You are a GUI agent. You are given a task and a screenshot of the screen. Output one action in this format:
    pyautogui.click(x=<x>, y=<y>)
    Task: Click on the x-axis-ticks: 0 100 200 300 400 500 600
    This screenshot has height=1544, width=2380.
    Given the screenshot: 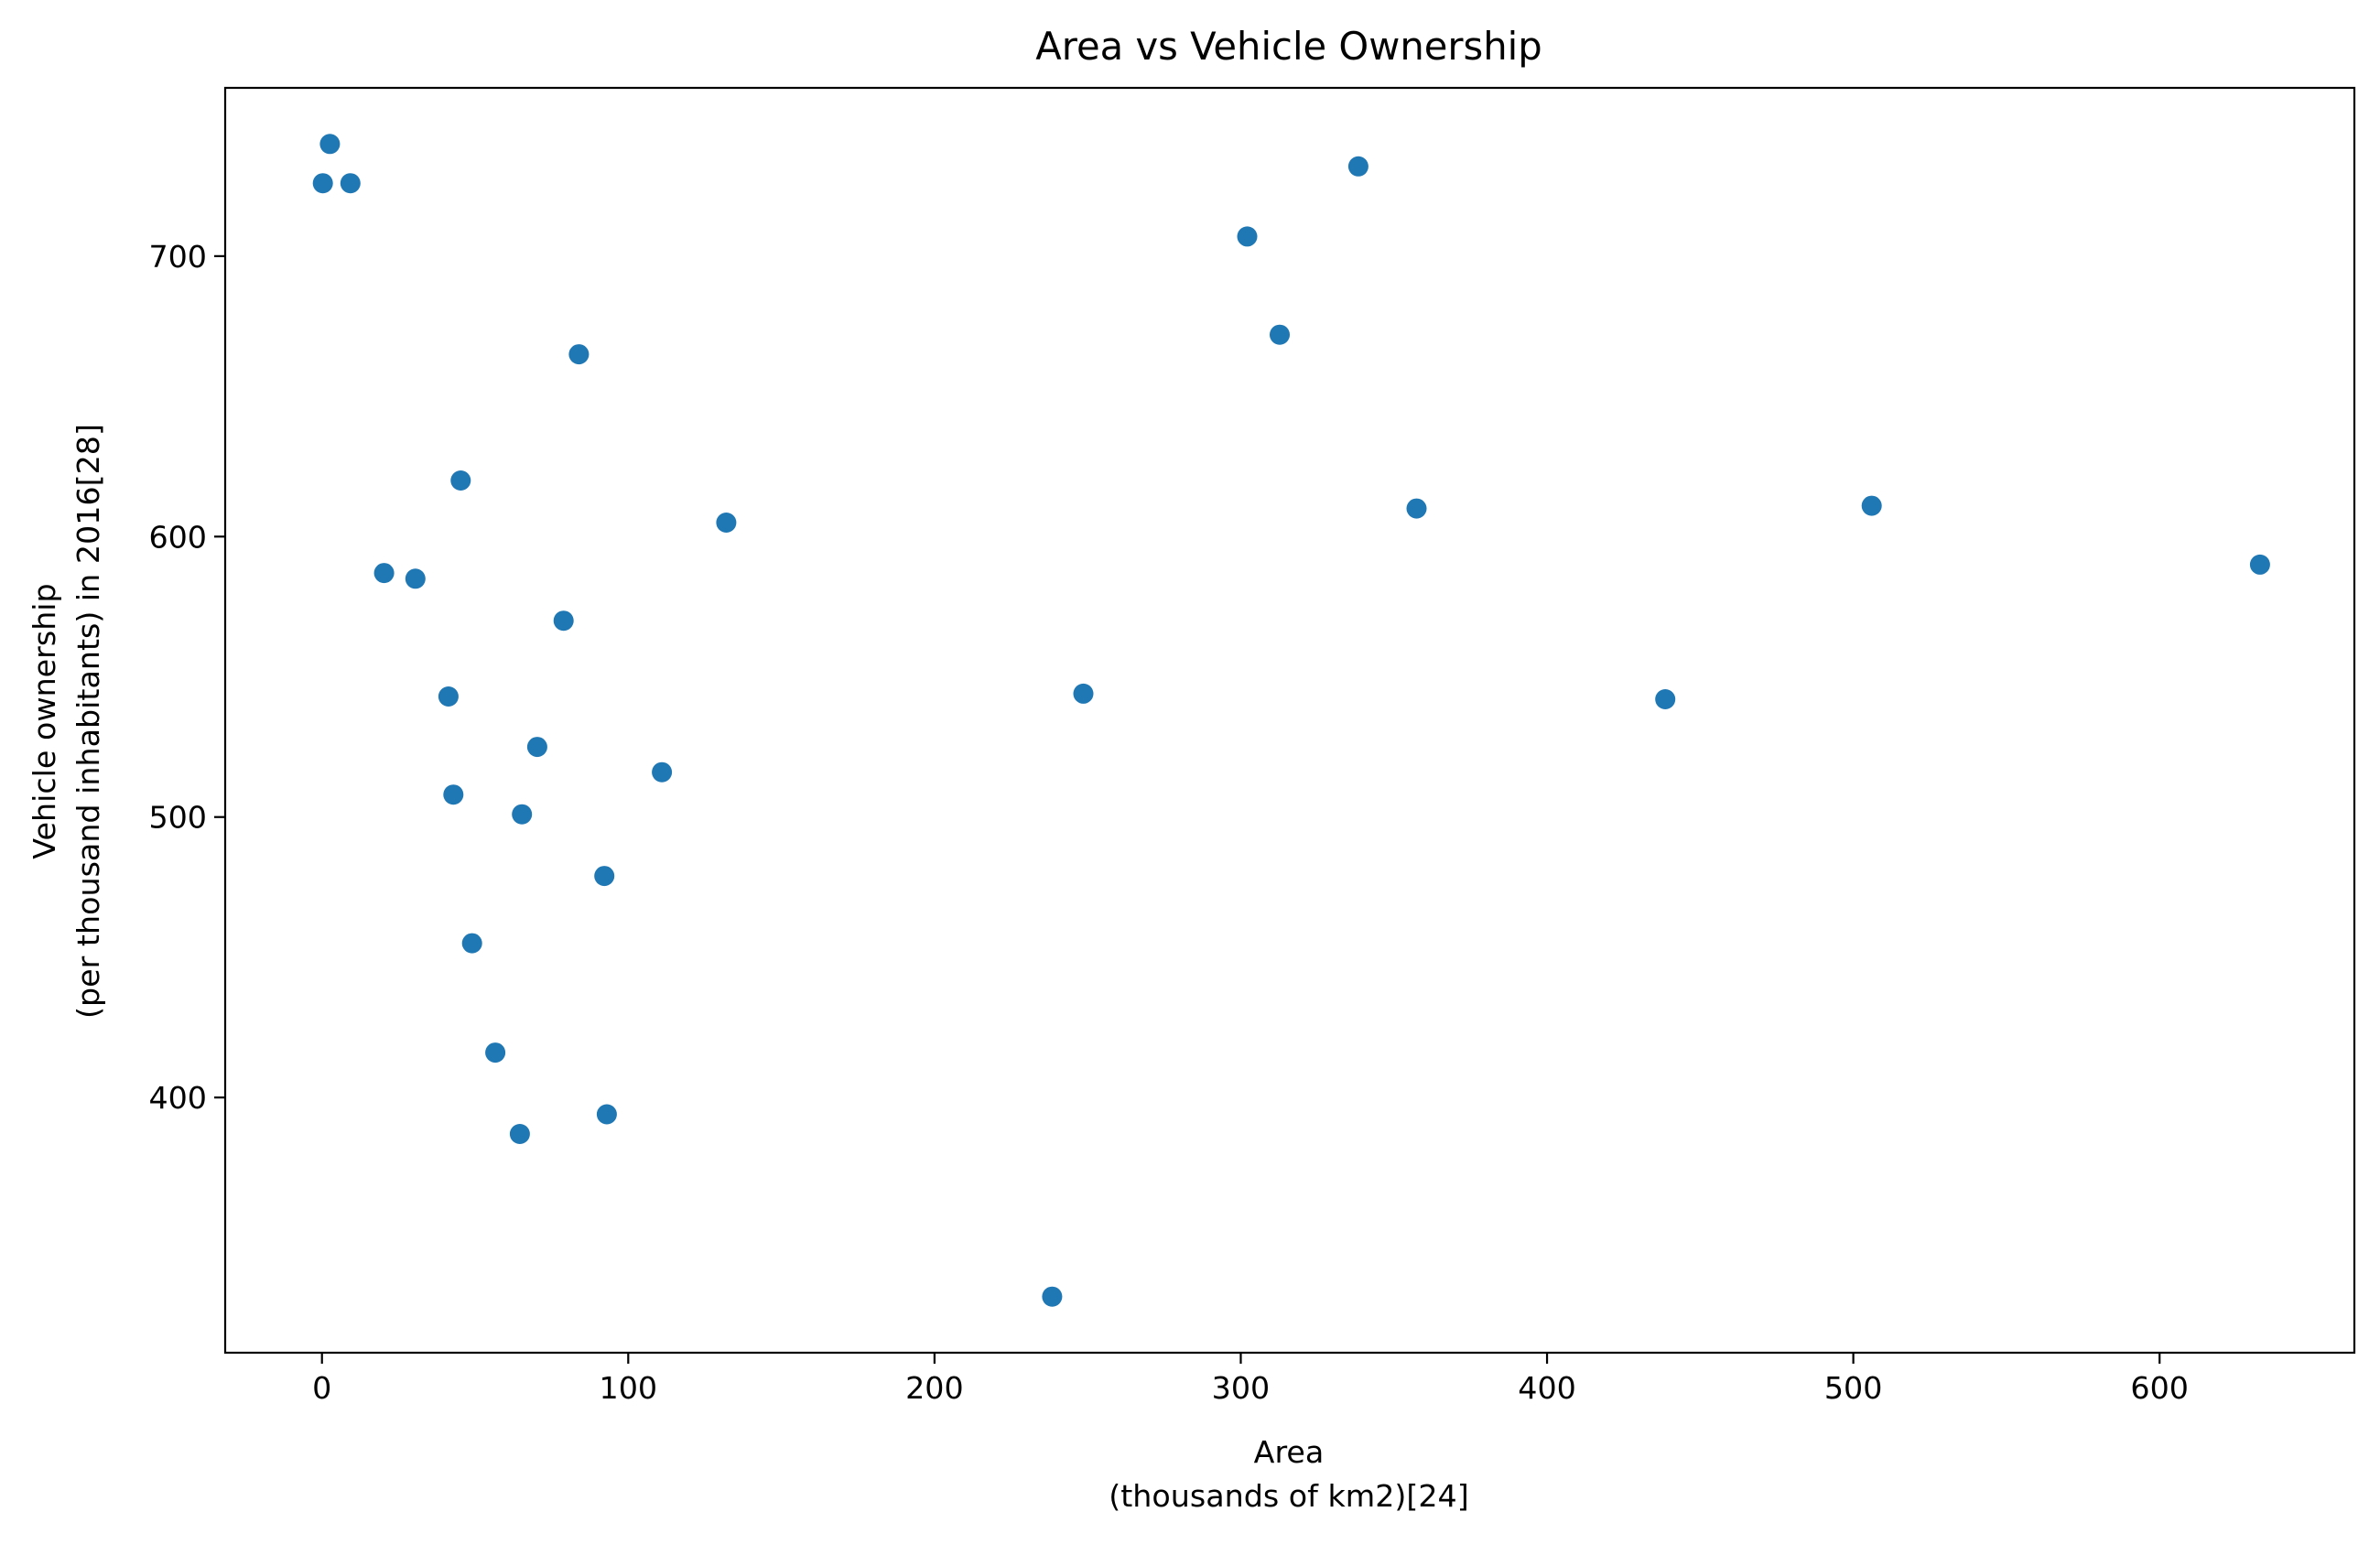 What is the action you would take?
    pyautogui.click(x=1250, y=1379)
    